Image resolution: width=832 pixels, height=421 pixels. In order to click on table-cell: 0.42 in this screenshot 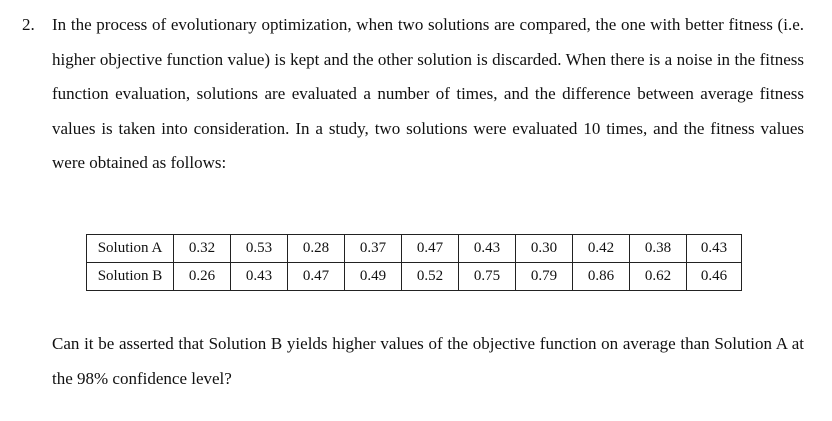, I will do `click(601, 248)`.